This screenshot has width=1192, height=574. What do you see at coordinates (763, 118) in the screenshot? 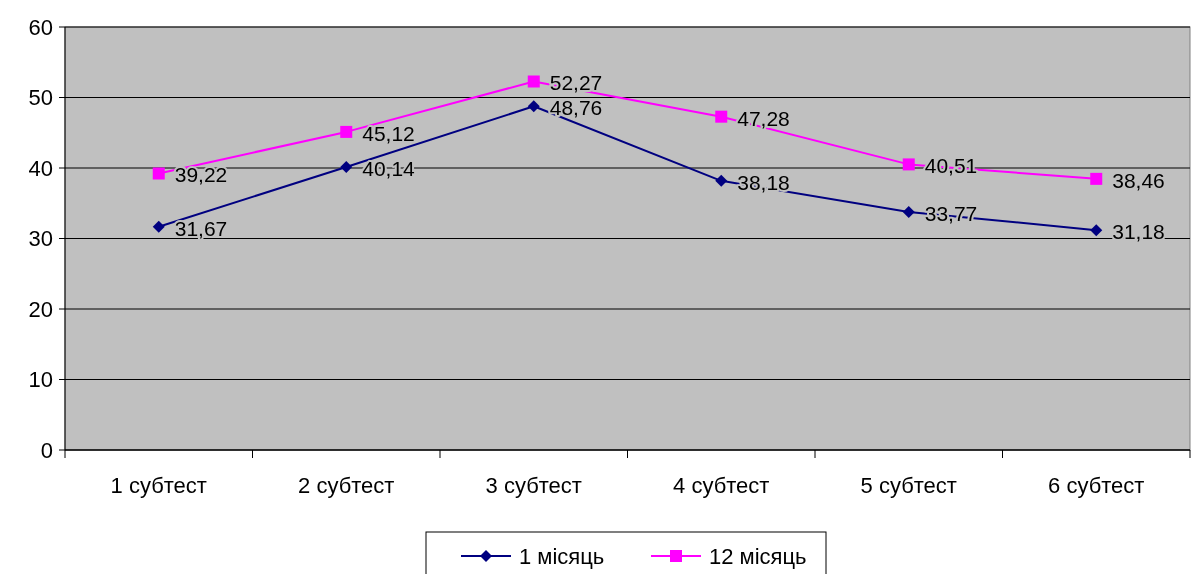
I see `data-label: 47,28` at bounding box center [763, 118].